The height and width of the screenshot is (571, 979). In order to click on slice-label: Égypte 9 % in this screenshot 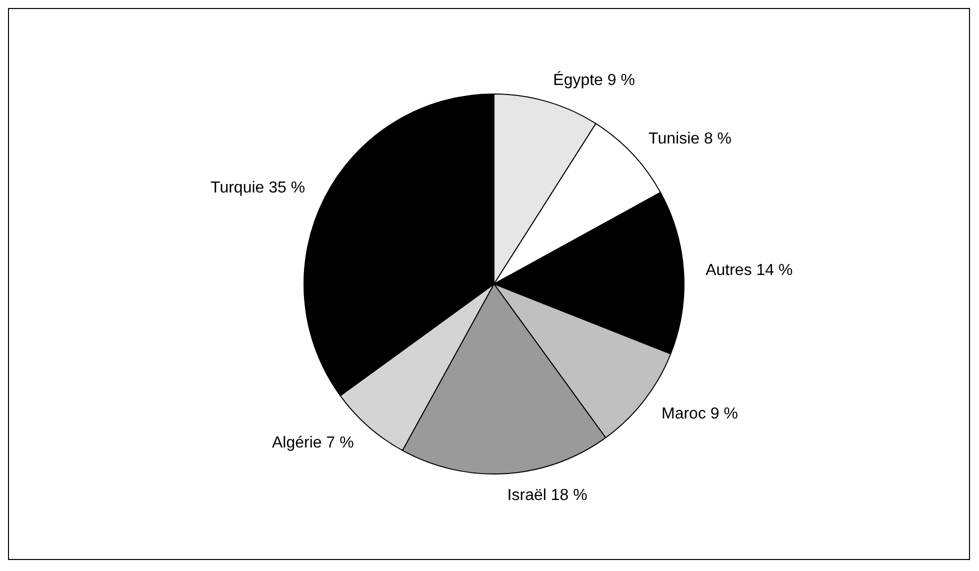, I will do `click(594, 79)`.